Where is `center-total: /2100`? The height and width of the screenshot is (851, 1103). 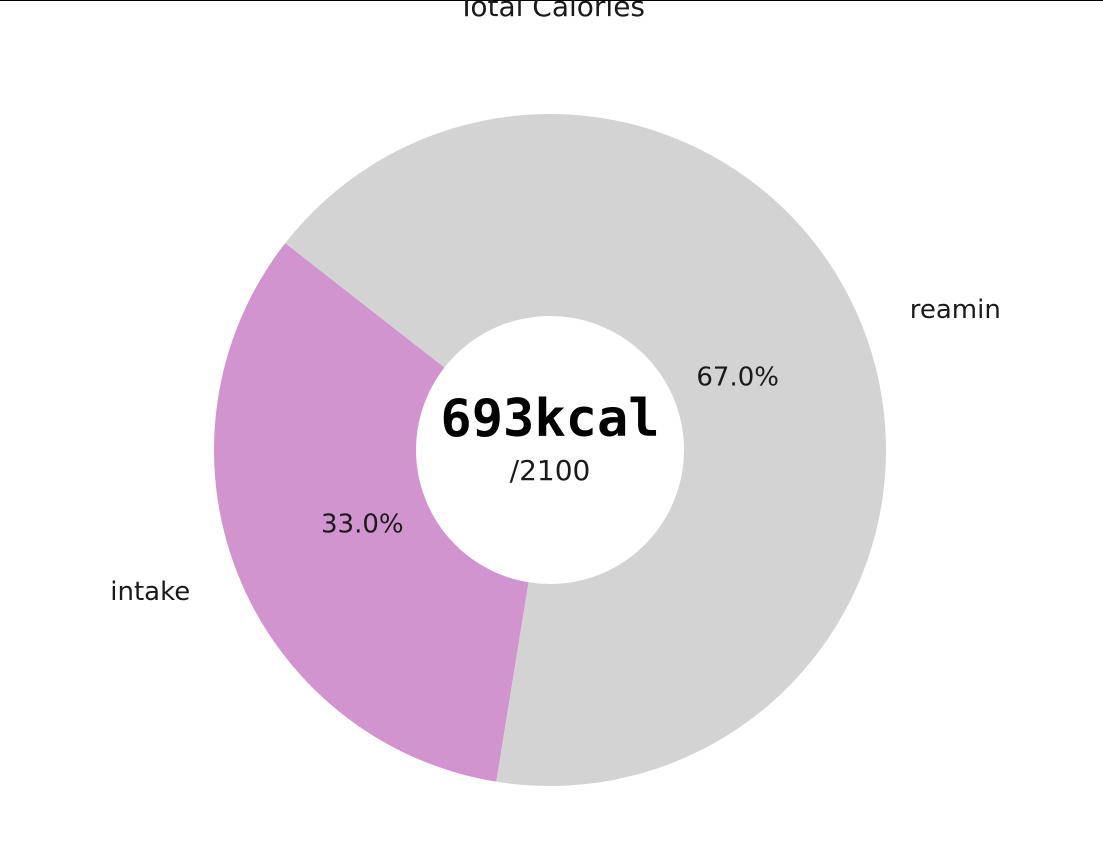
center-total: /2100 is located at coordinates (550, 470).